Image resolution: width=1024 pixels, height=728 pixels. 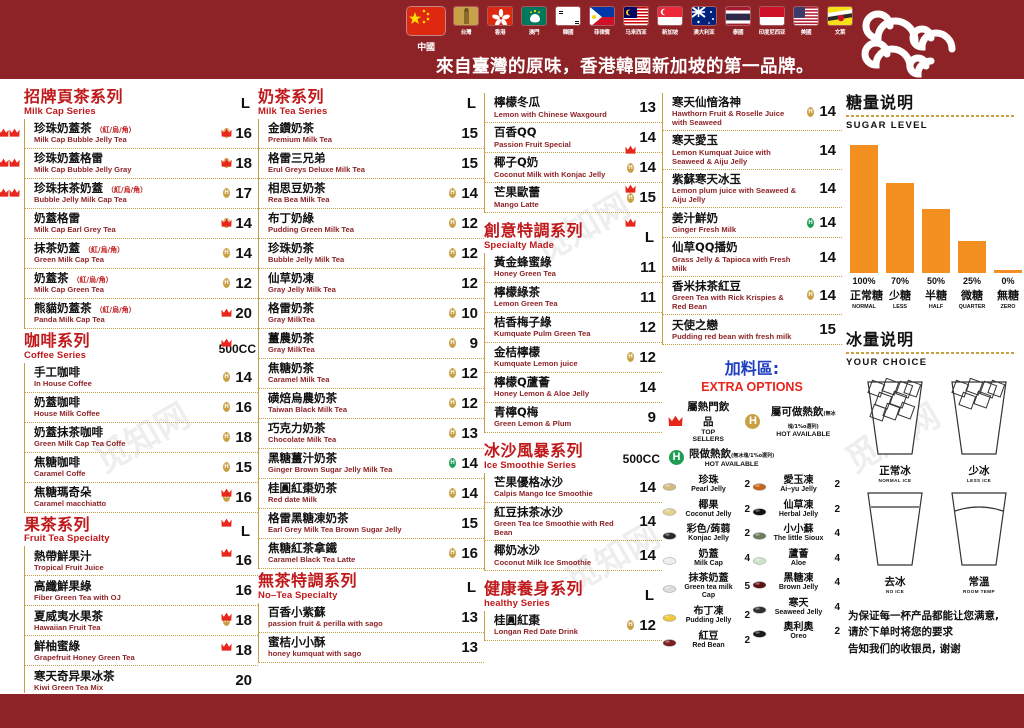 What do you see at coordinates (517, 192) in the screenshot?
I see `menu-item-name-cn: 芒果歐蕾` at bounding box center [517, 192].